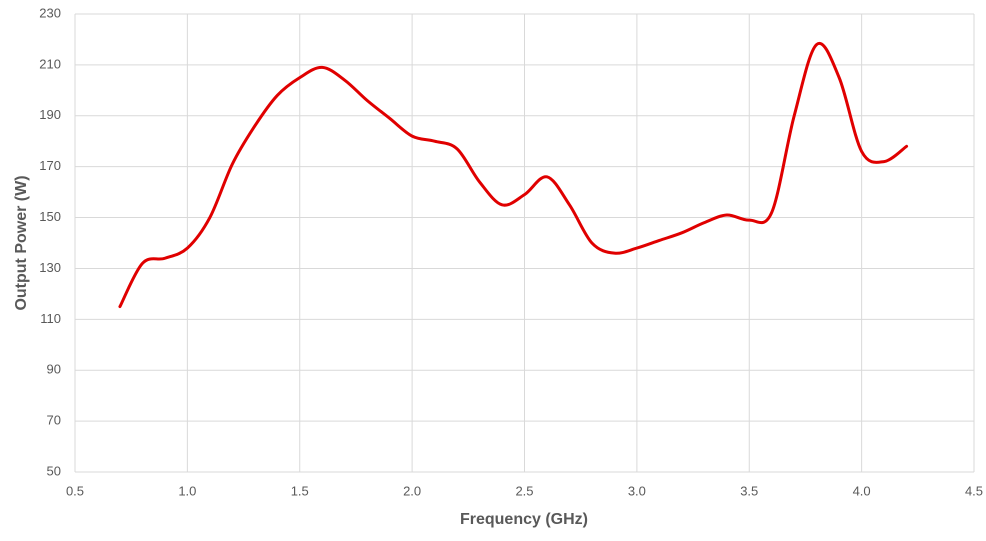 The height and width of the screenshot is (541, 986). I want to click on x-tick-label: 3.5, so click(749, 490).